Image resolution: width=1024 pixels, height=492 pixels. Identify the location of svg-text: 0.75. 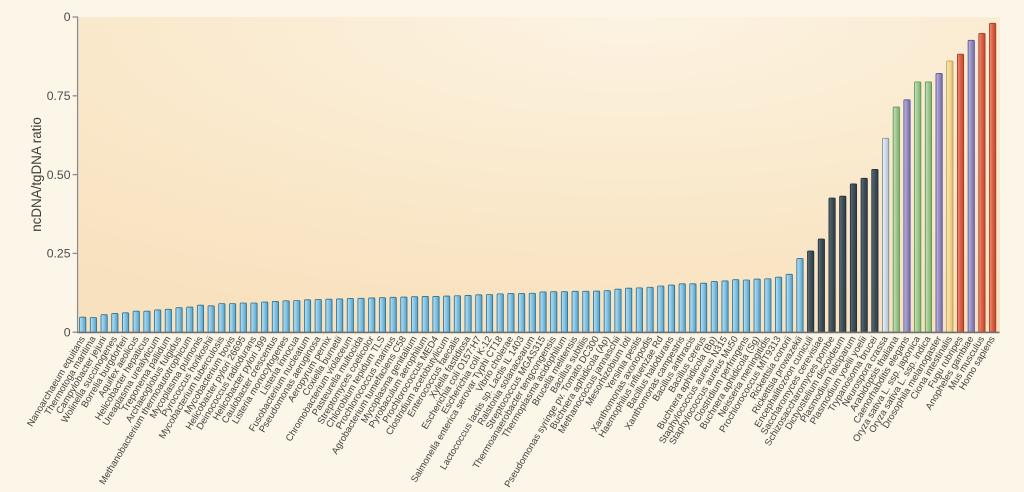
(59, 96).